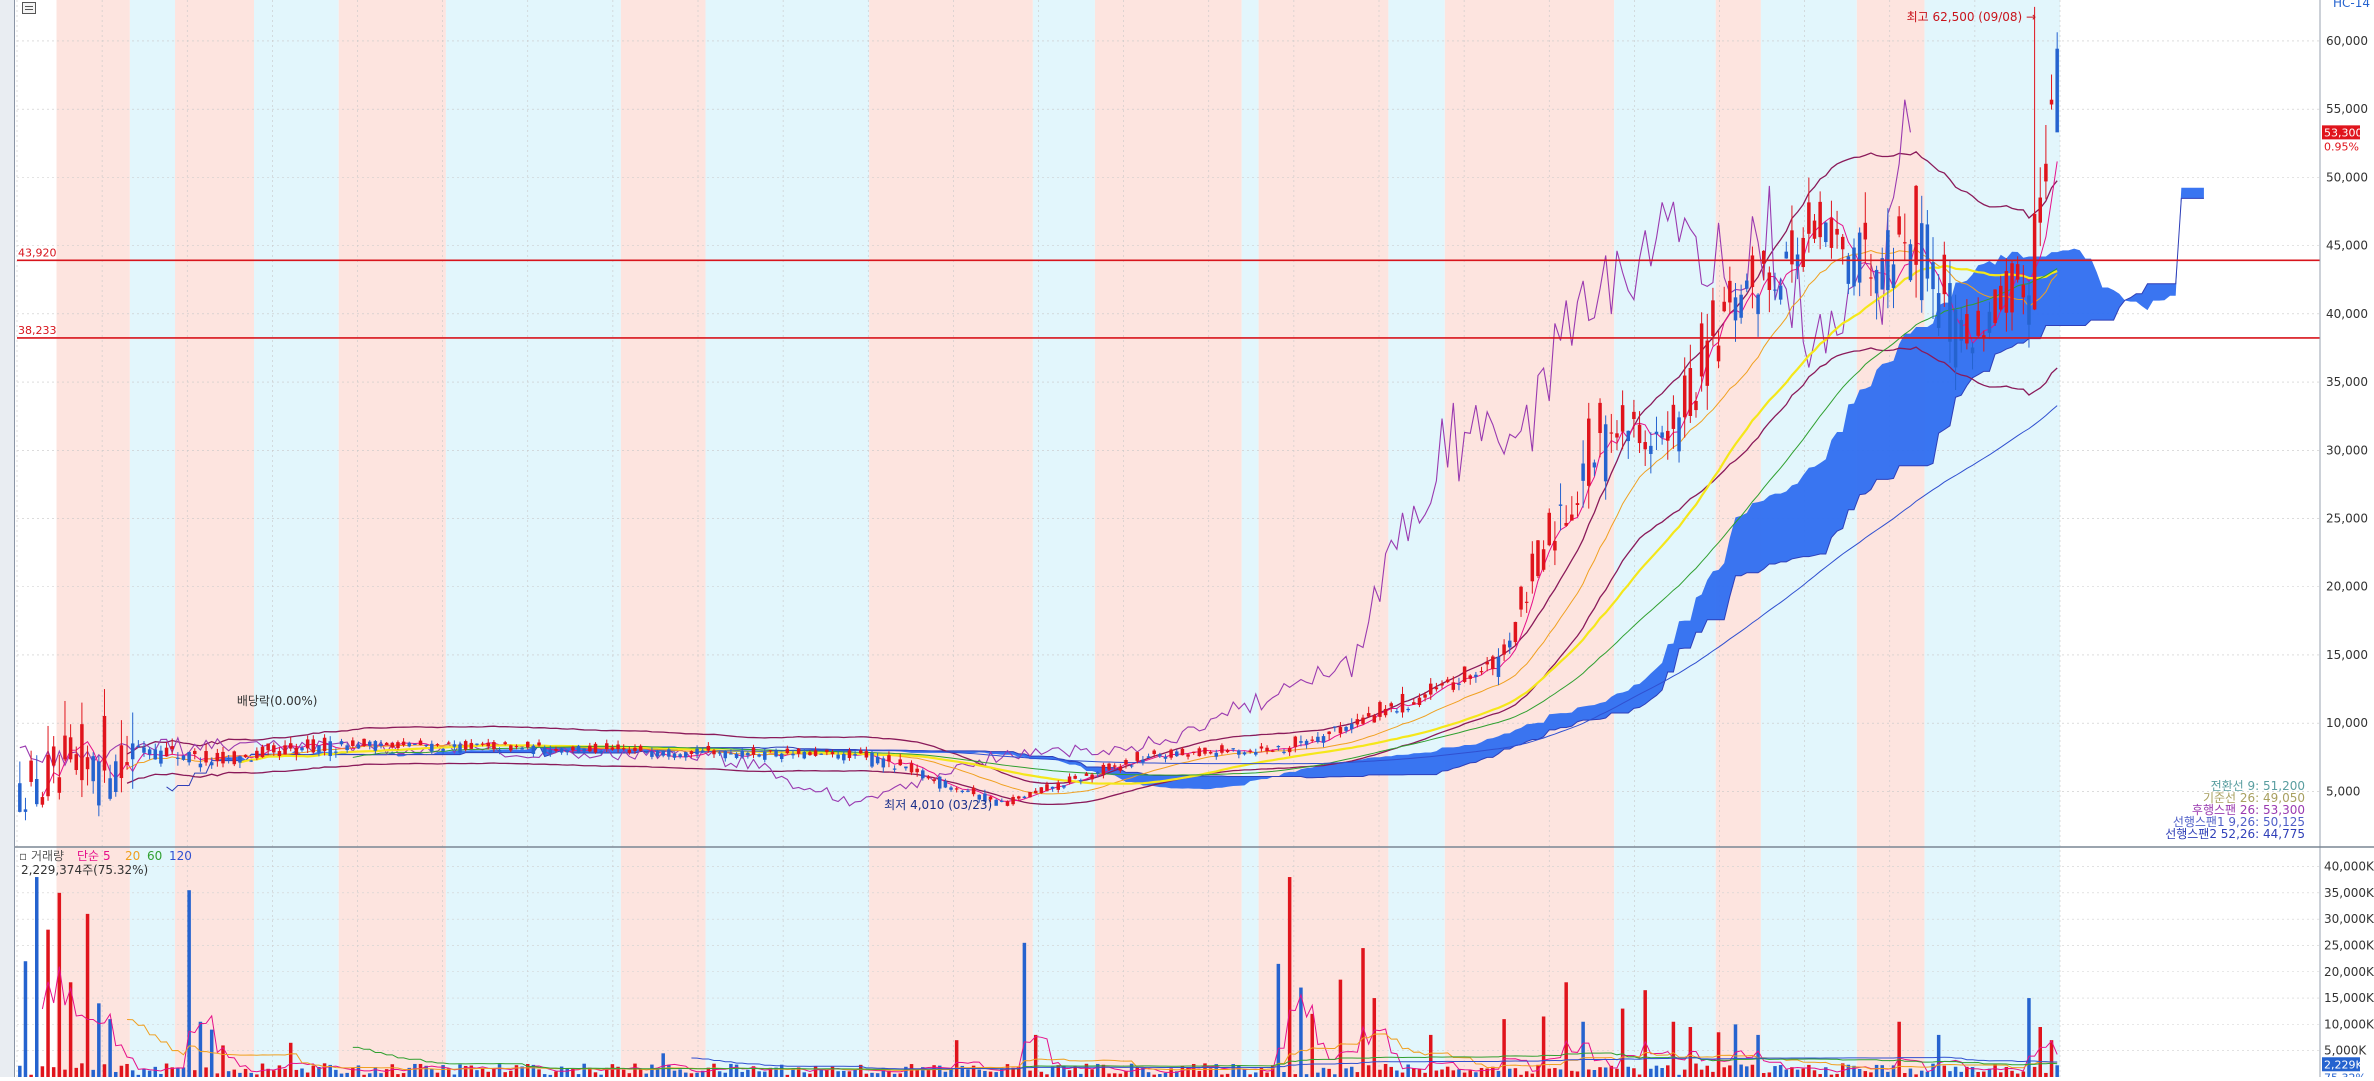 The height and width of the screenshot is (1081, 2374). I want to click on price-tick-label: 35,000, so click(2347, 382).